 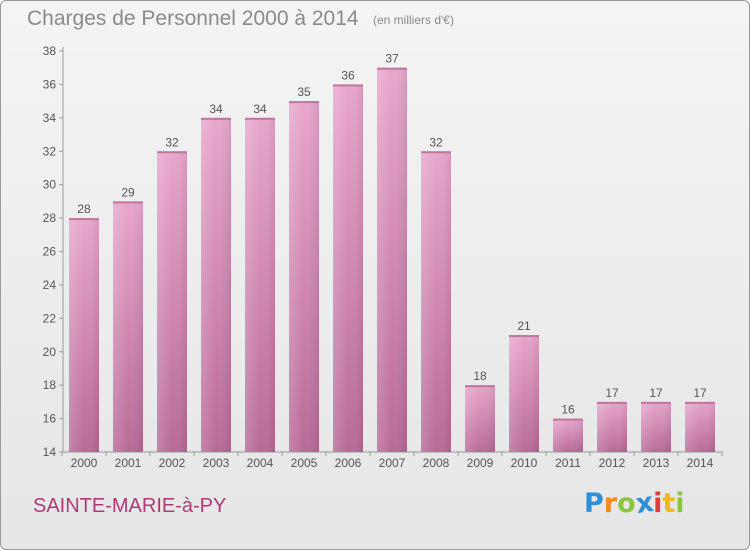 I want to click on value-label-2013: 17, so click(x=656, y=393).